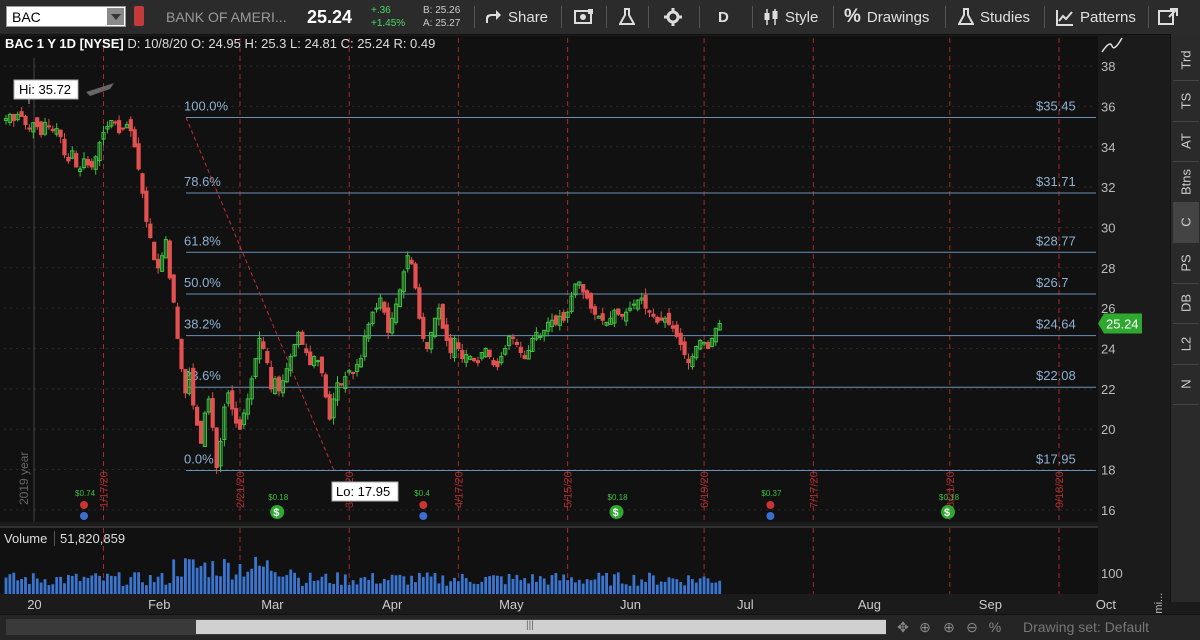 The height and width of the screenshot is (640, 1200). Describe the element at coordinates (771, 493) in the screenshot. I see `earnings-amount: $0.37` at that location.